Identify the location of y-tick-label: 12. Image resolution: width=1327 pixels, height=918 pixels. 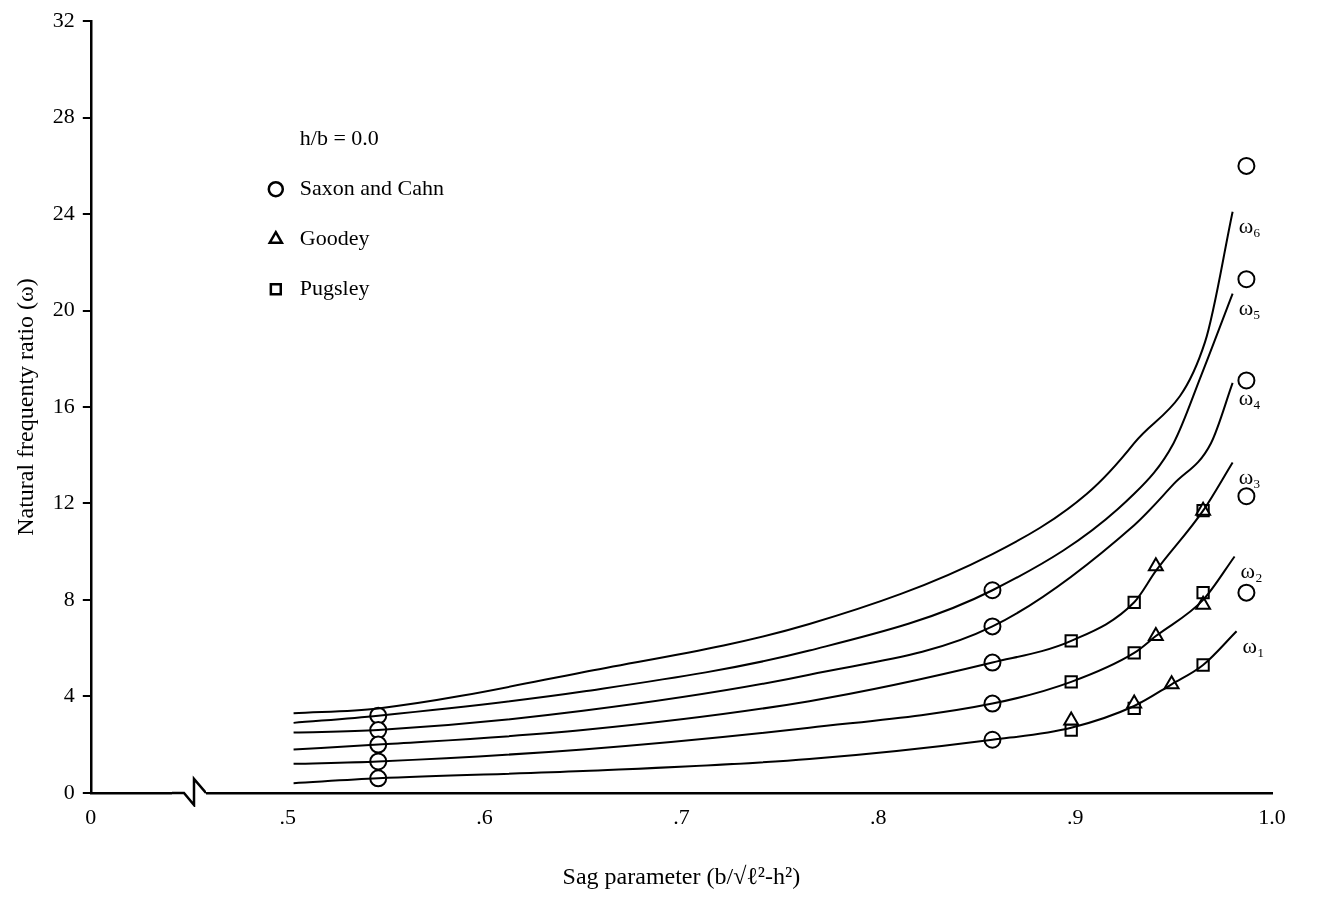
(63, 502).